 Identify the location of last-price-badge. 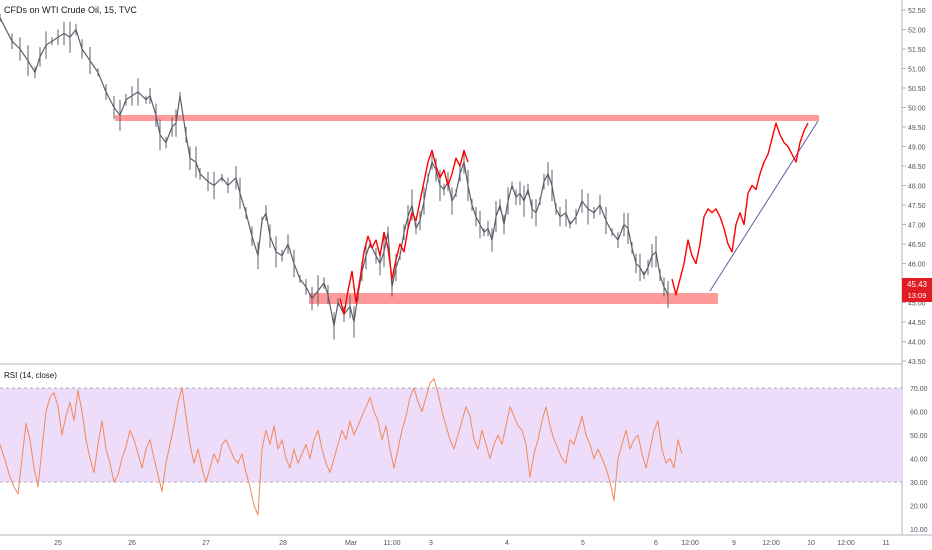
(917, 290).